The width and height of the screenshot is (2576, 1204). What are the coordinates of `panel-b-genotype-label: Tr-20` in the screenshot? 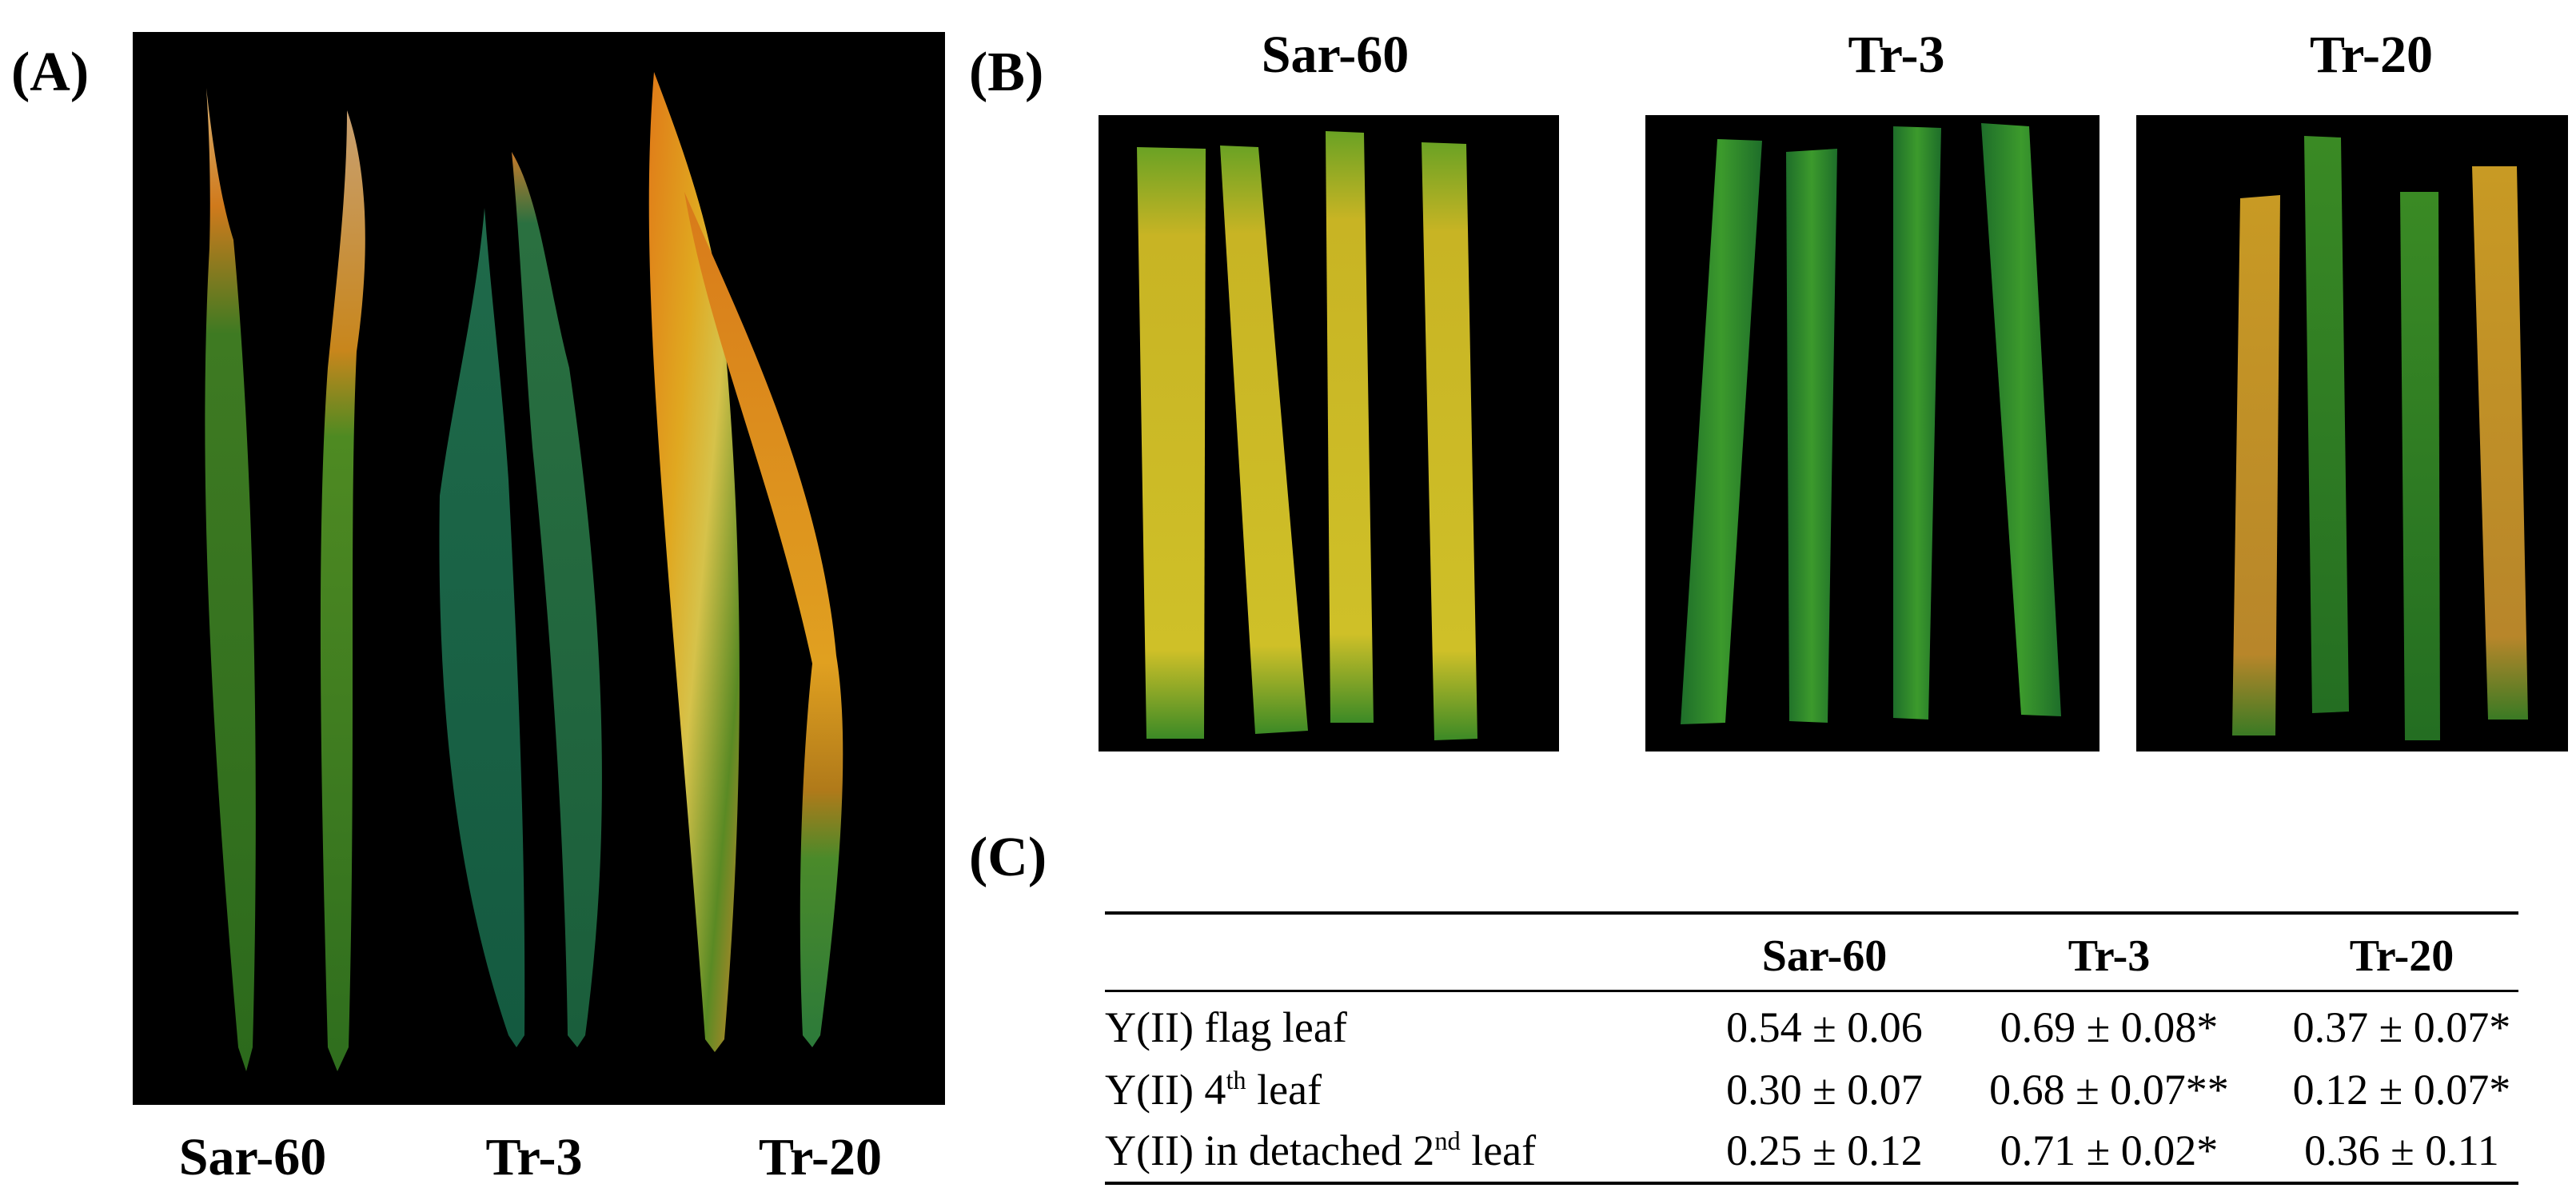 It's located at (2371, 55).